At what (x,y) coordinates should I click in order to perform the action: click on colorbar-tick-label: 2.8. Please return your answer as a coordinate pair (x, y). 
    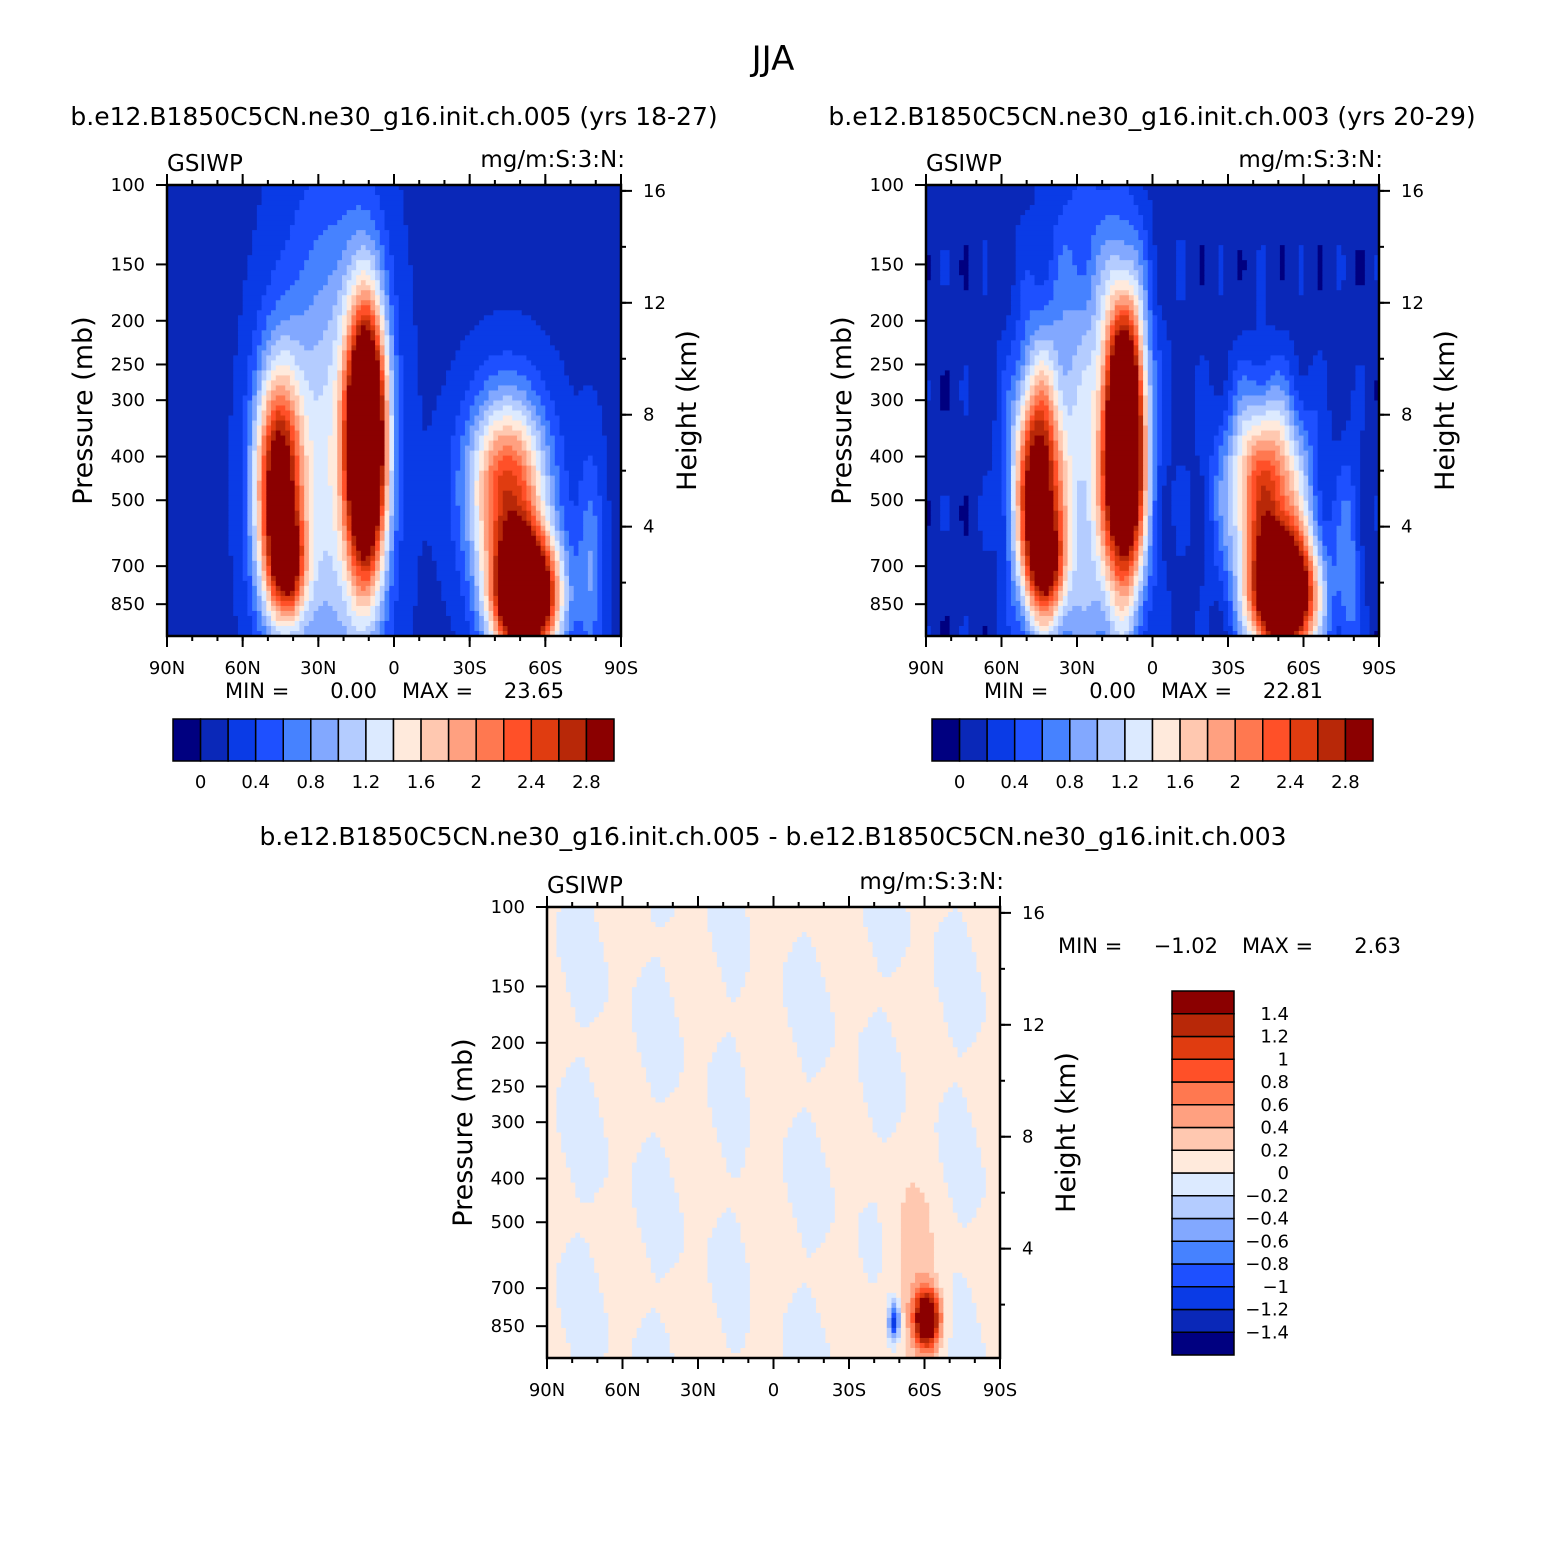
    Looking at the image, I should click on (1345, 782).